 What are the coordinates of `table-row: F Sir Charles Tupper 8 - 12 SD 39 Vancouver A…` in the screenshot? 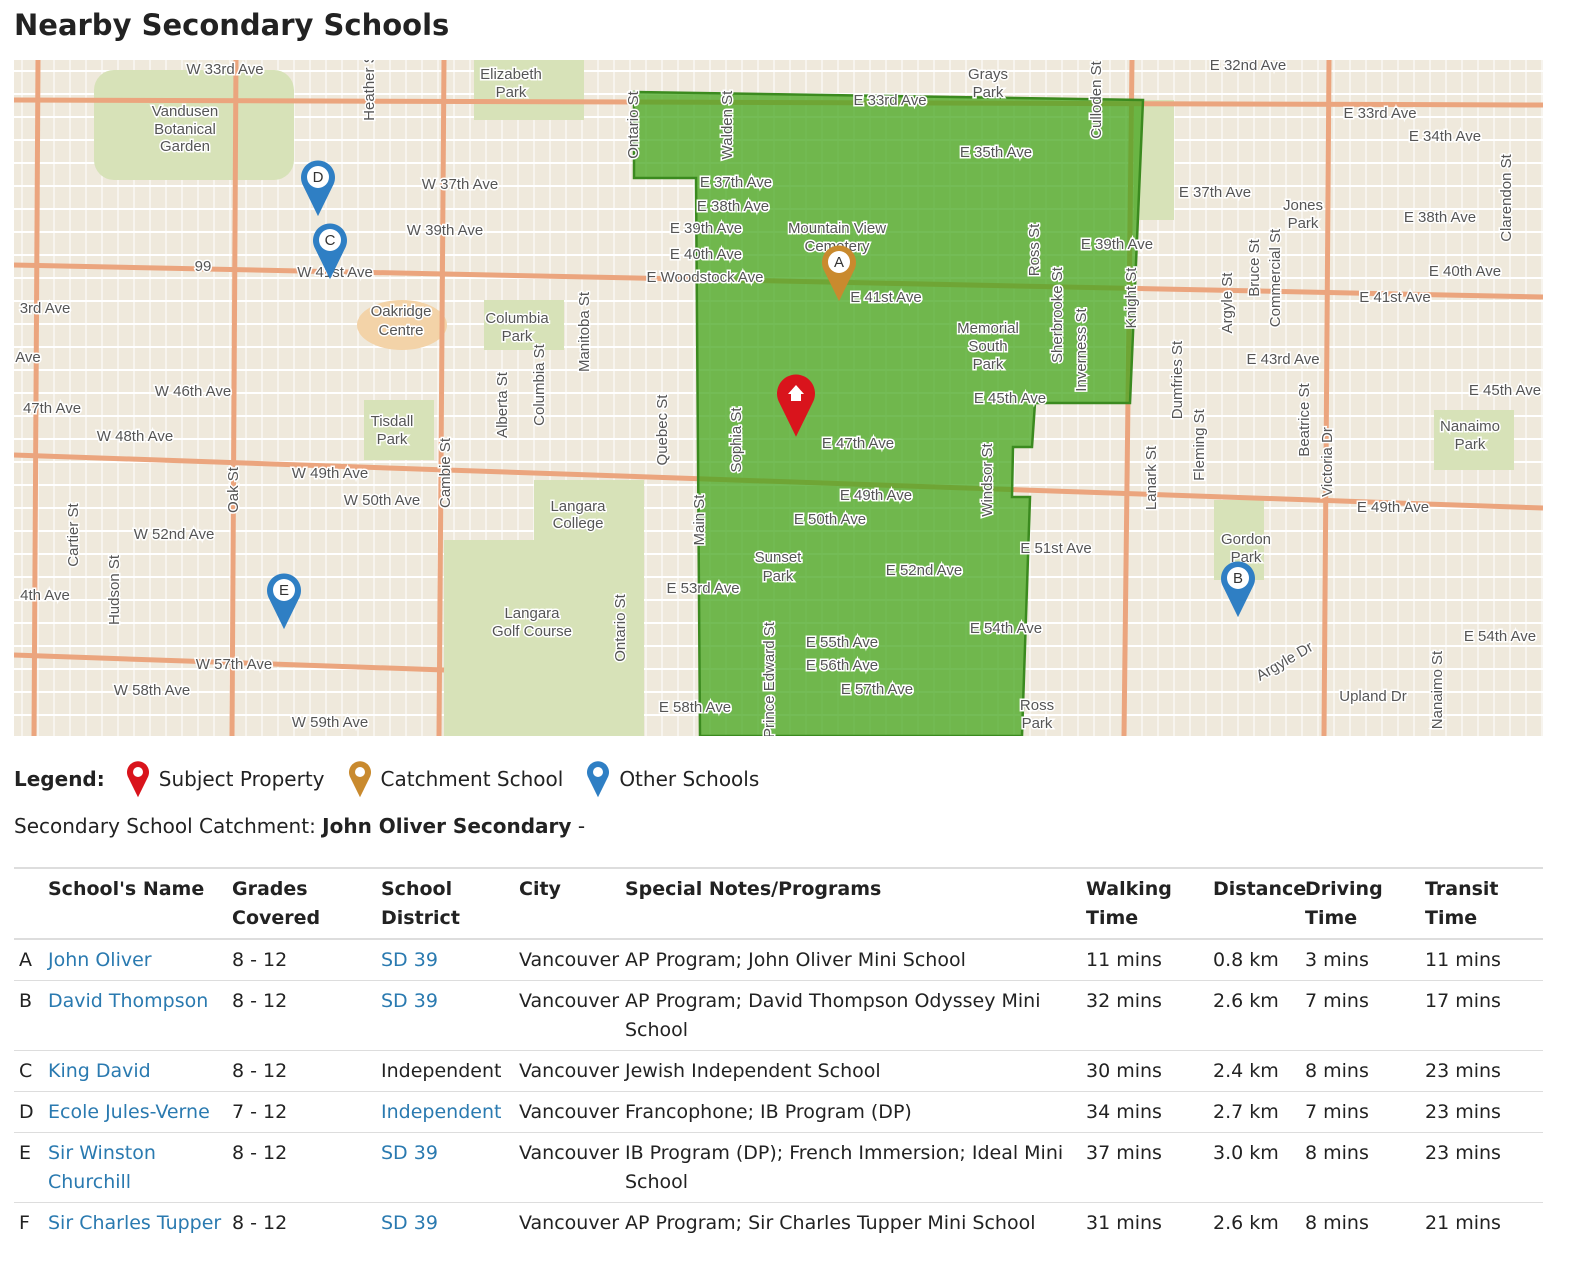 It's located at (778, 1222).